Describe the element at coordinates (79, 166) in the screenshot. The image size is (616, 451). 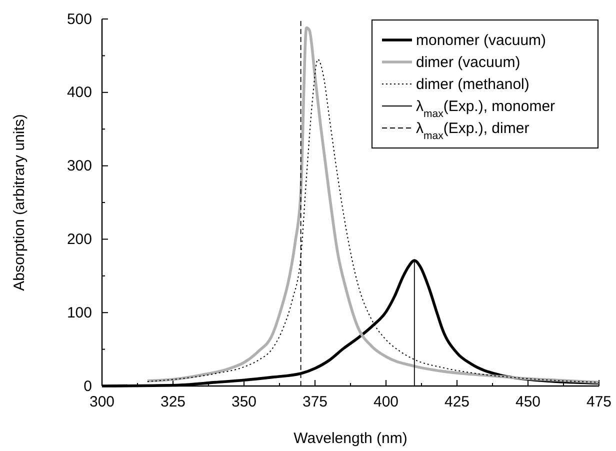
I see `y-tick-label: 300` at that location.